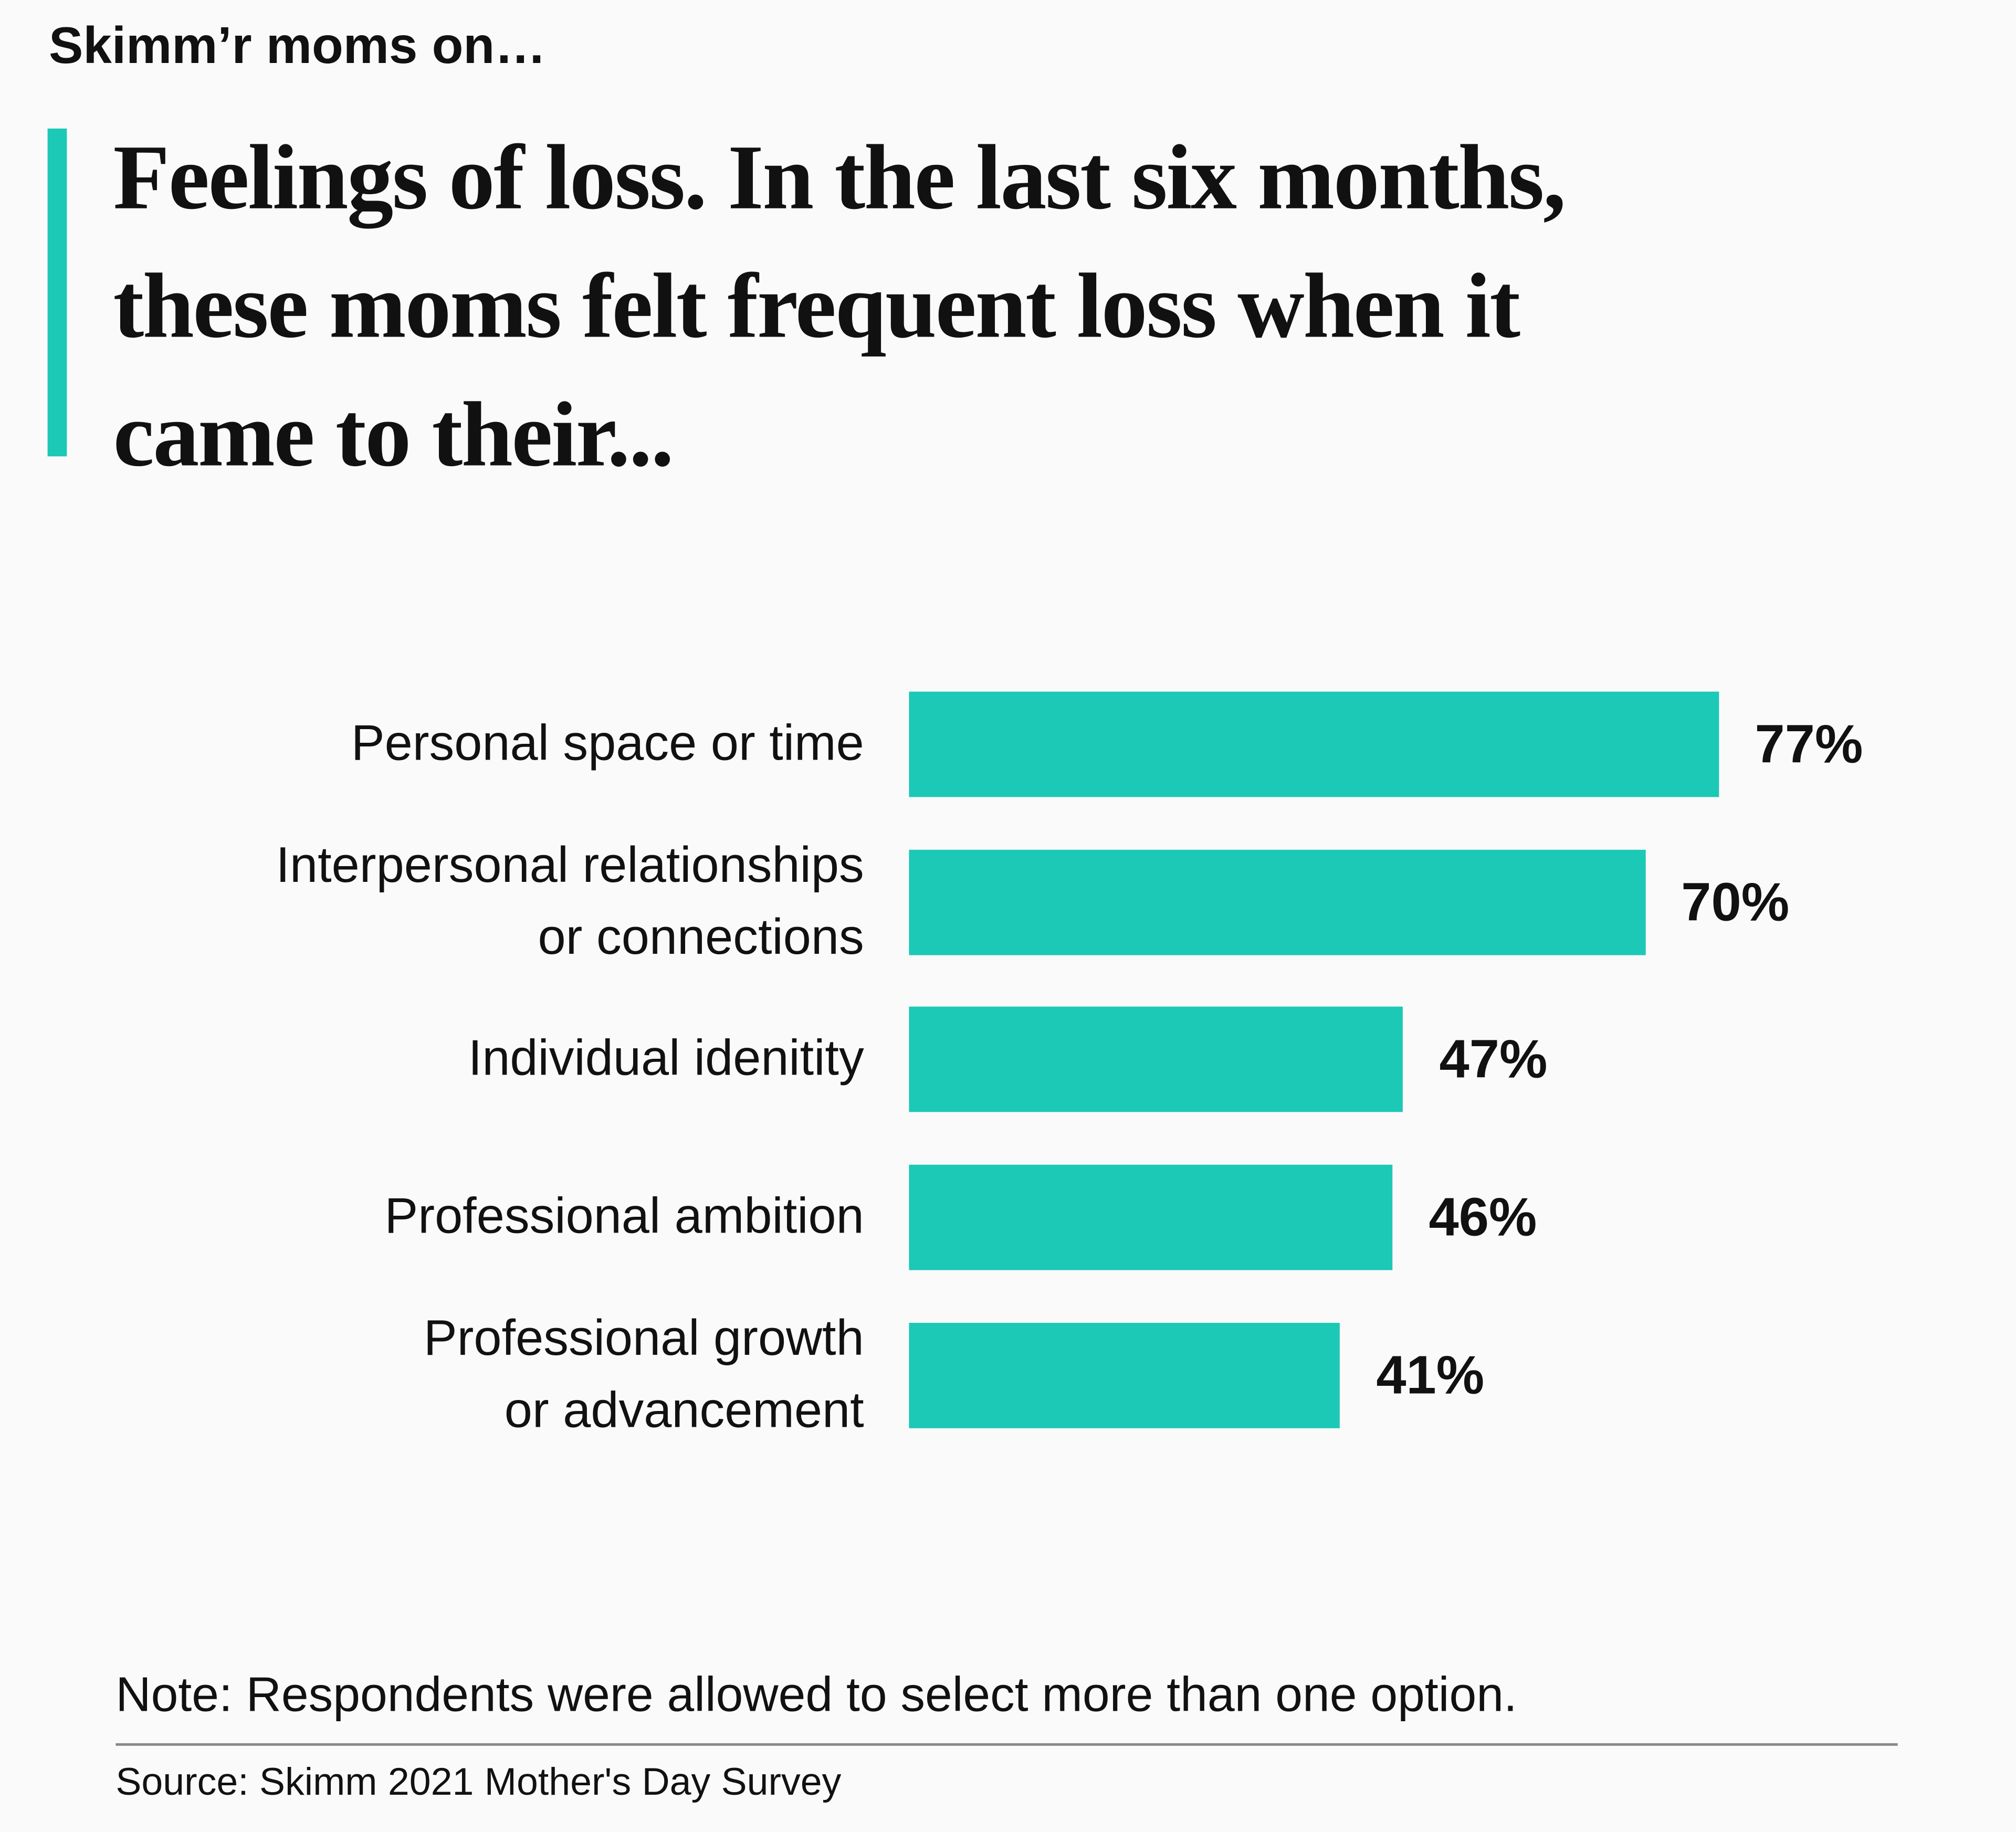 The height and width of the screenshot is (1832, 2016). I want to click on divider, so click(1007, 1744).